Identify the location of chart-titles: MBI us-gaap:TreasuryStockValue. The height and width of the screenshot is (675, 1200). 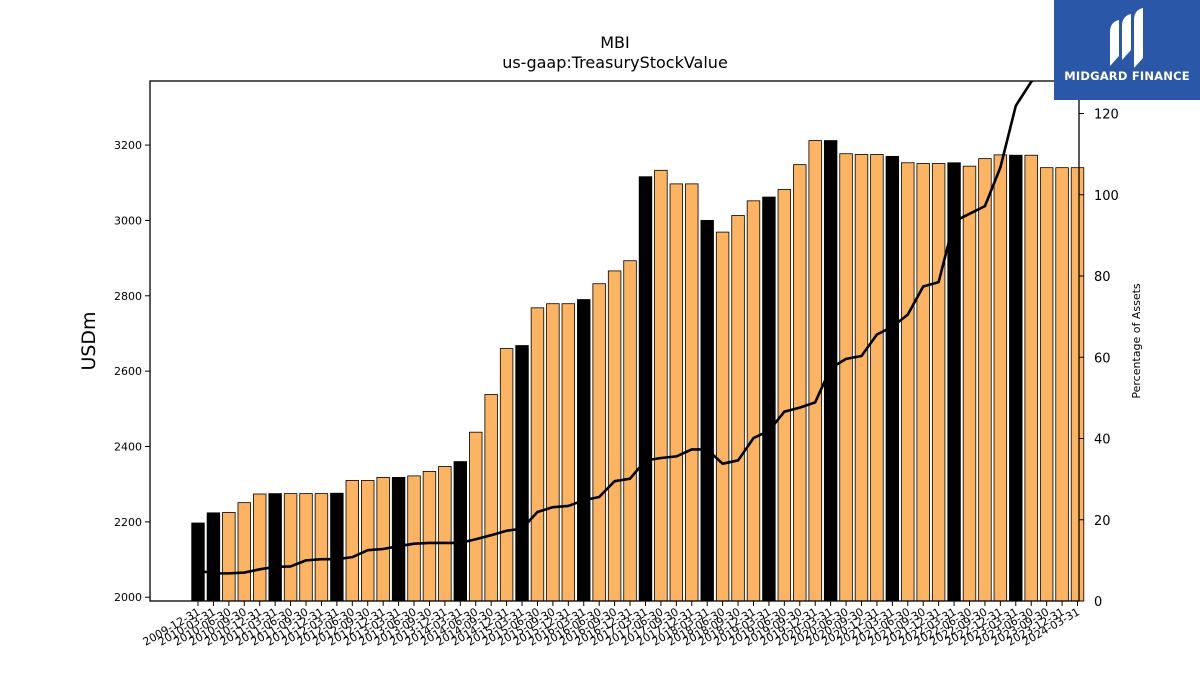
(615, 52).